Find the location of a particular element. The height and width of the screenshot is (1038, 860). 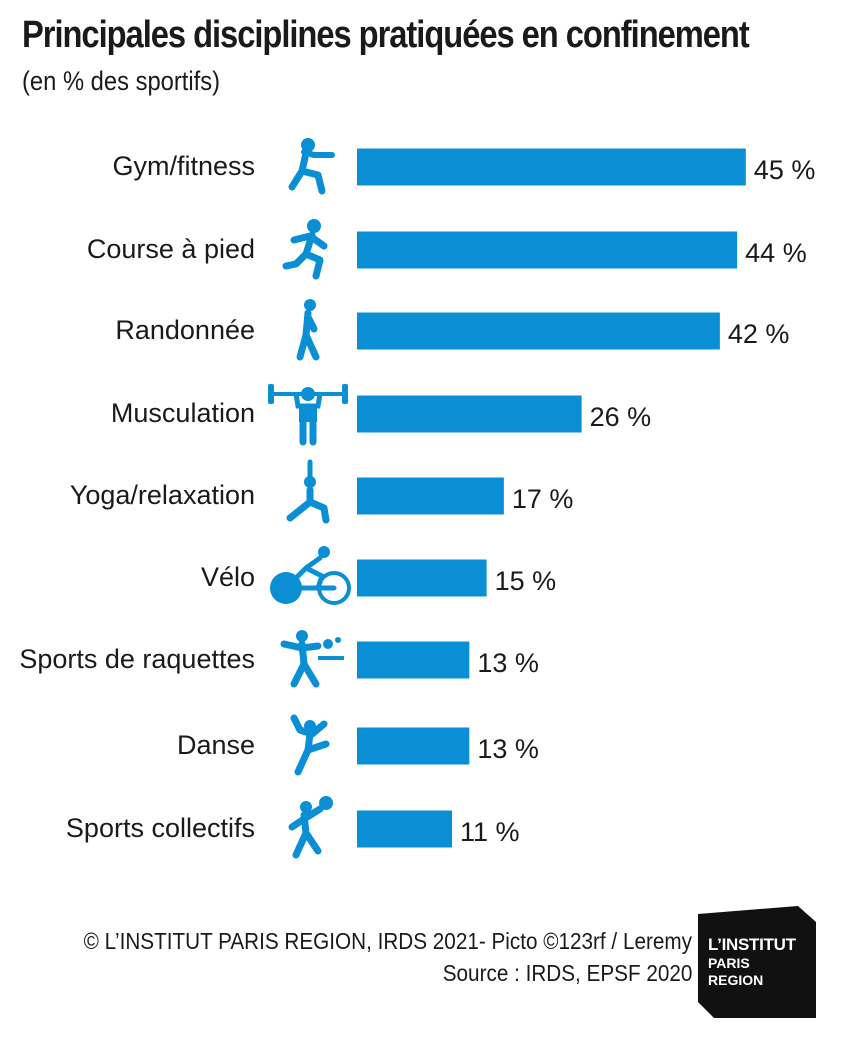

weightlifting-icon is located at coordinates (308, 415).